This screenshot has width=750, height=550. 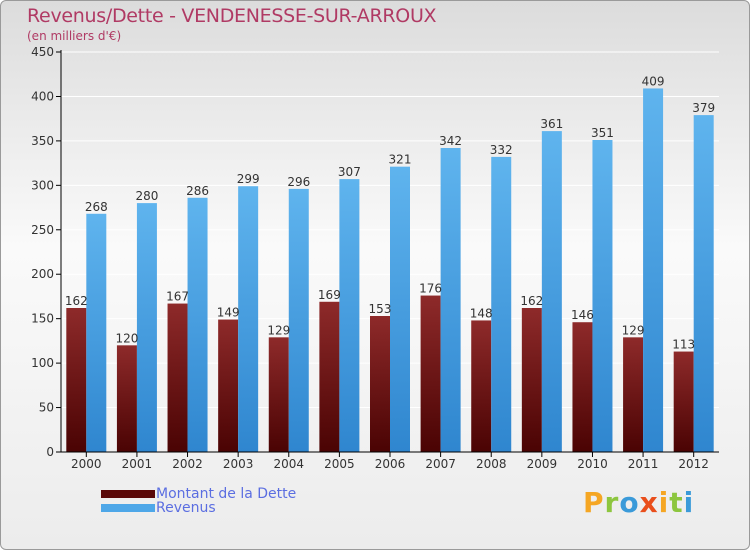 What do you see at coordinates (481, 313) in the screenshot?
I see `data-label-dette: 148` at bounding box center [481, 313].